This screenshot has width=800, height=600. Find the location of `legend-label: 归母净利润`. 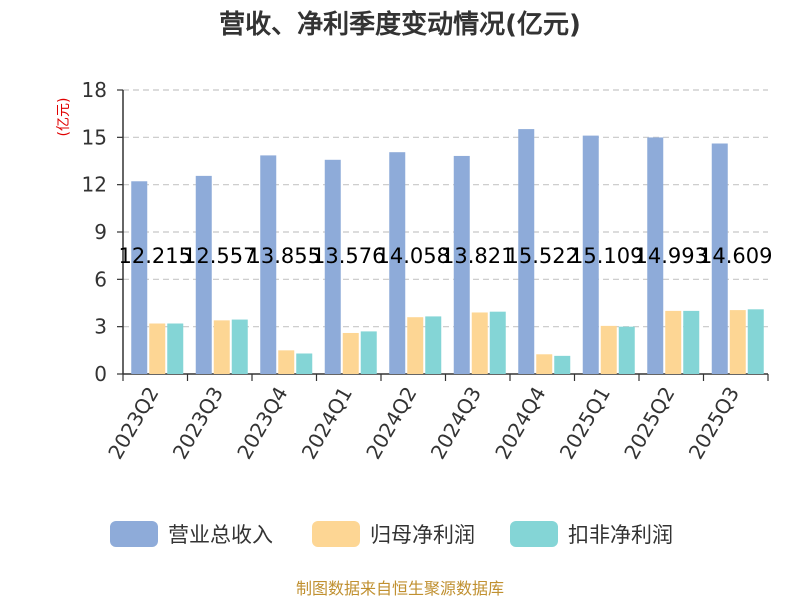

legend-label: 归母净利润 is located at coordinates (422, 535).